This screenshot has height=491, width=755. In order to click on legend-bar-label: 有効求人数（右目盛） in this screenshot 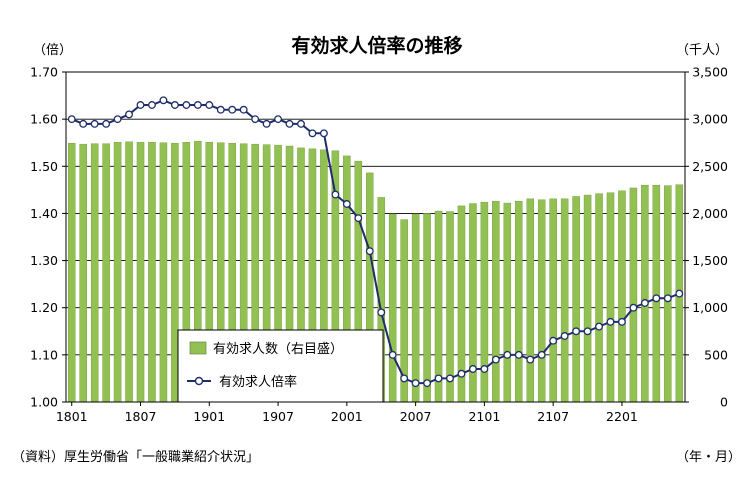, I will do `click(278, 349)`.